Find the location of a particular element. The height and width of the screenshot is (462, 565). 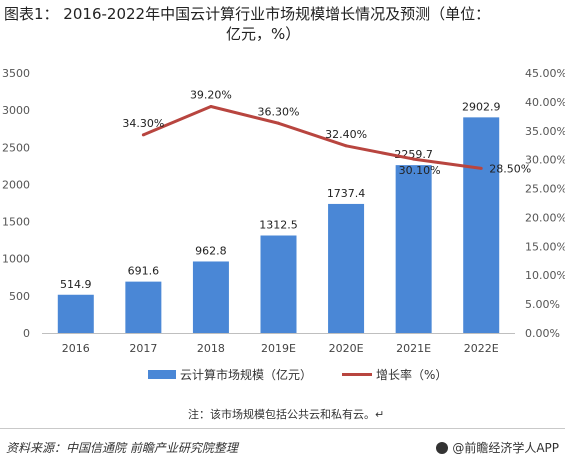

brand-logo-icon is located at coordinates (442, 447).